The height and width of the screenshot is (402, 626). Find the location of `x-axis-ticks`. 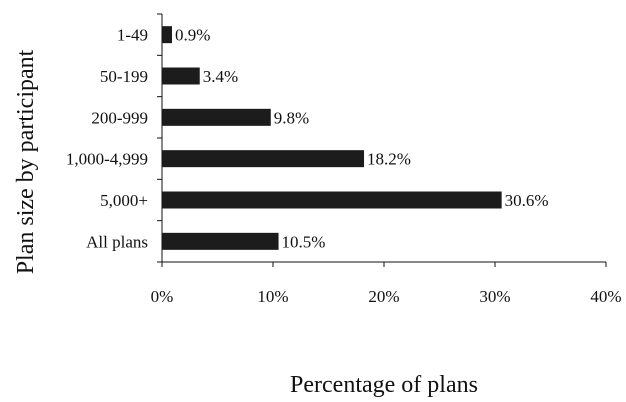

x-axis-ticks is located at coordinates (384, 264).